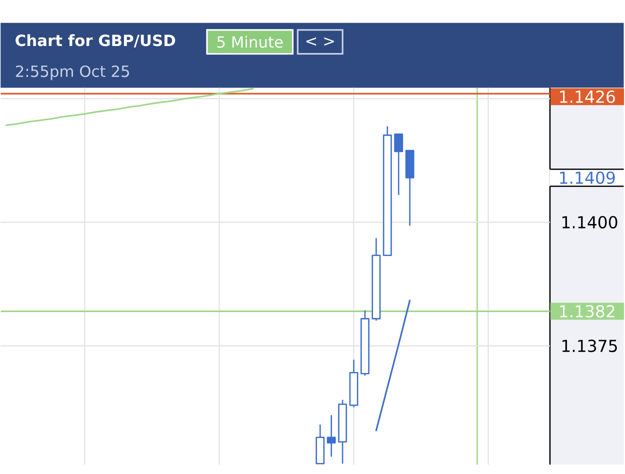 The height and width of the screenshot is (474, 625). Describe the element at coordinates (589, 346) in the screenshot. I see `y-tick-label: 1.1375` at that location.